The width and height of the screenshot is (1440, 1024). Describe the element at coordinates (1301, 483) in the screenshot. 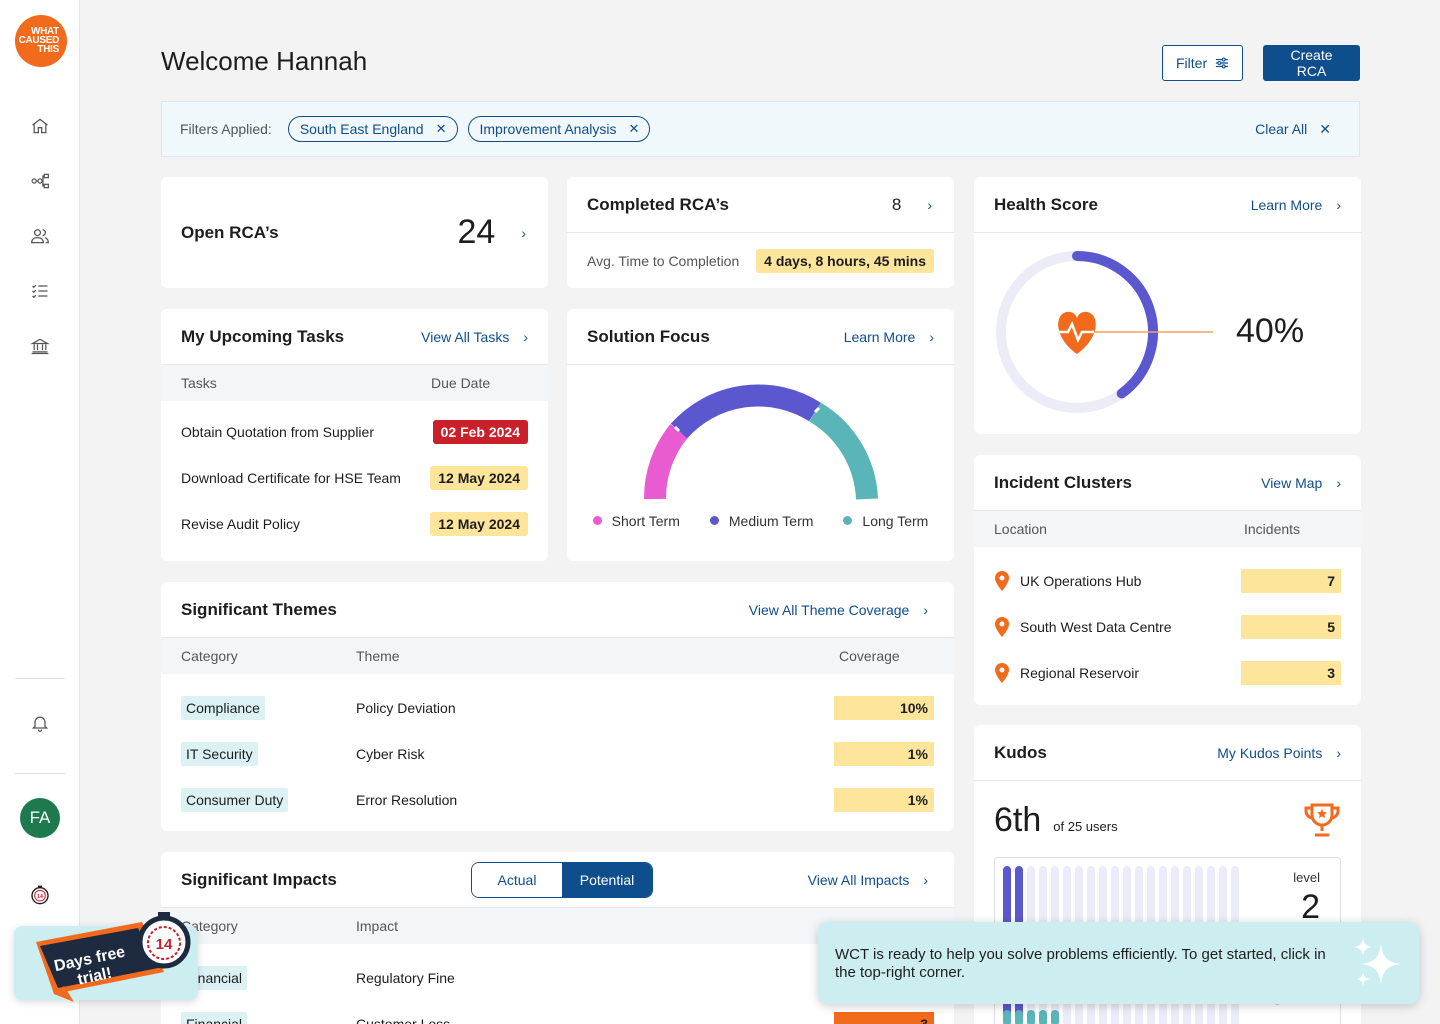

I see `view-map-link: View Map ›` at that location.